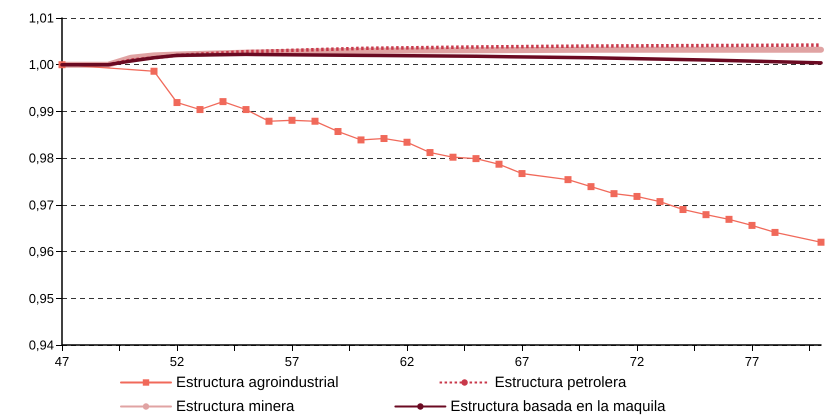  I want to click on y-tick-label: 0,95, so click(41, 298).